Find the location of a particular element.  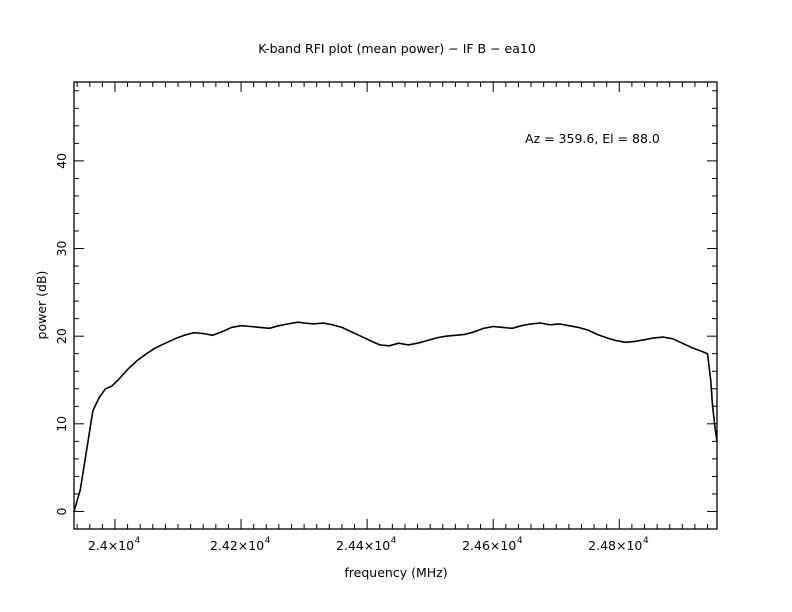

y-tick-label: 20 is located at coordinates (61, 336).